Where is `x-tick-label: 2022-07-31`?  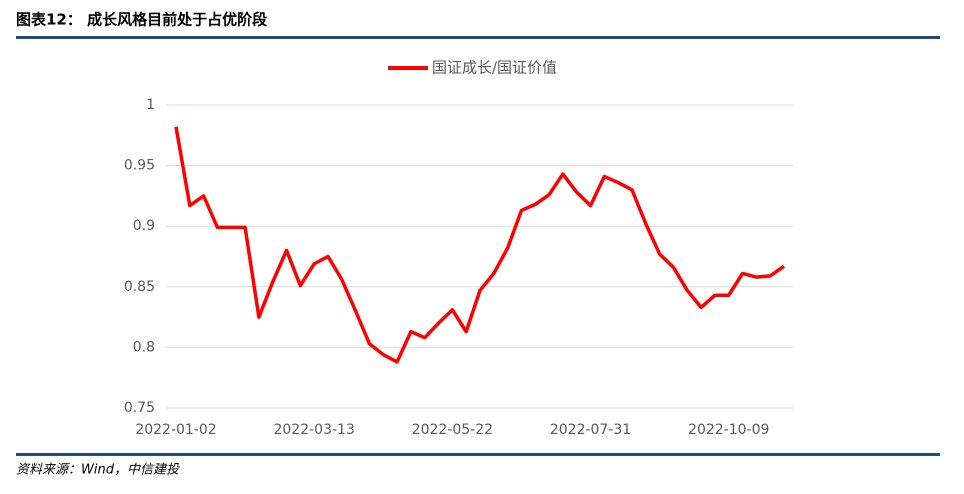
x-tick-label: 2022-07-31 is located at coordinates (590, 430).